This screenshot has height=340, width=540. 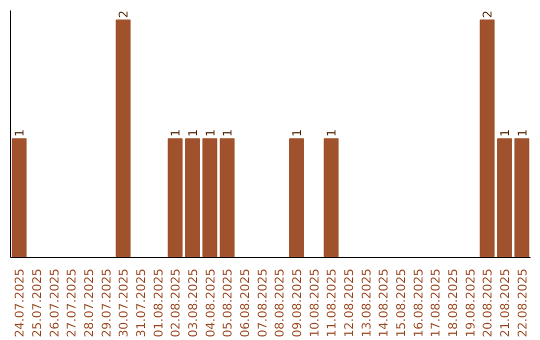 I want to click on x-tick-label: 04.08.2025, so click(x=210, y=303).